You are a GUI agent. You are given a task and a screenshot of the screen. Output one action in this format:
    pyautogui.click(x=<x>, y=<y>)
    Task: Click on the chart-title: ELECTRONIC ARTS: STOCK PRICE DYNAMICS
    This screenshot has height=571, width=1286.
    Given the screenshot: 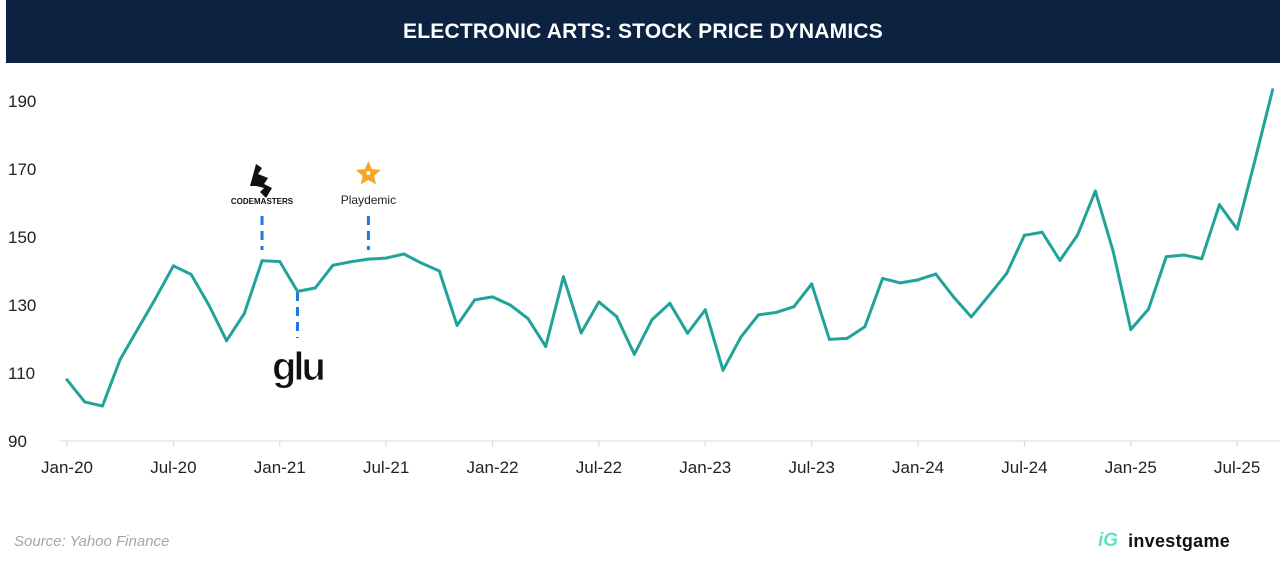 What is the action you would take?
    pyautogui.click(x=643, y=31)
    